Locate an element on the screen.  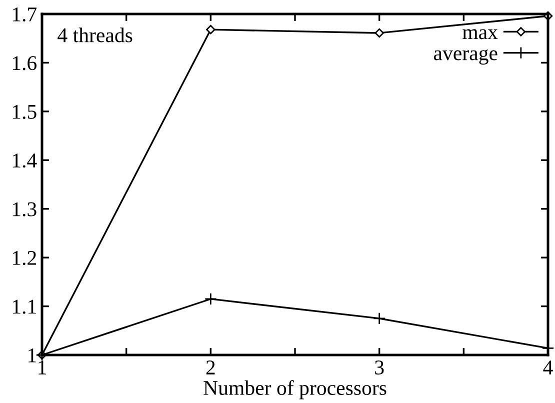
y-tick-label: 1.1 is located at coordinates (24, 307).